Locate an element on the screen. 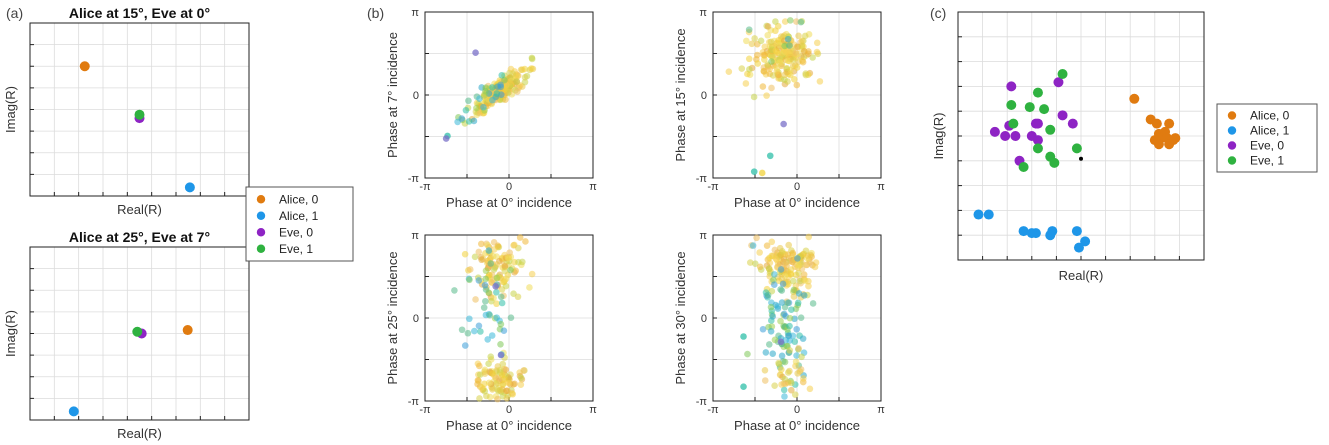  chart-c: Real(R) Imag(R) is located at coordinates (1068, 147).